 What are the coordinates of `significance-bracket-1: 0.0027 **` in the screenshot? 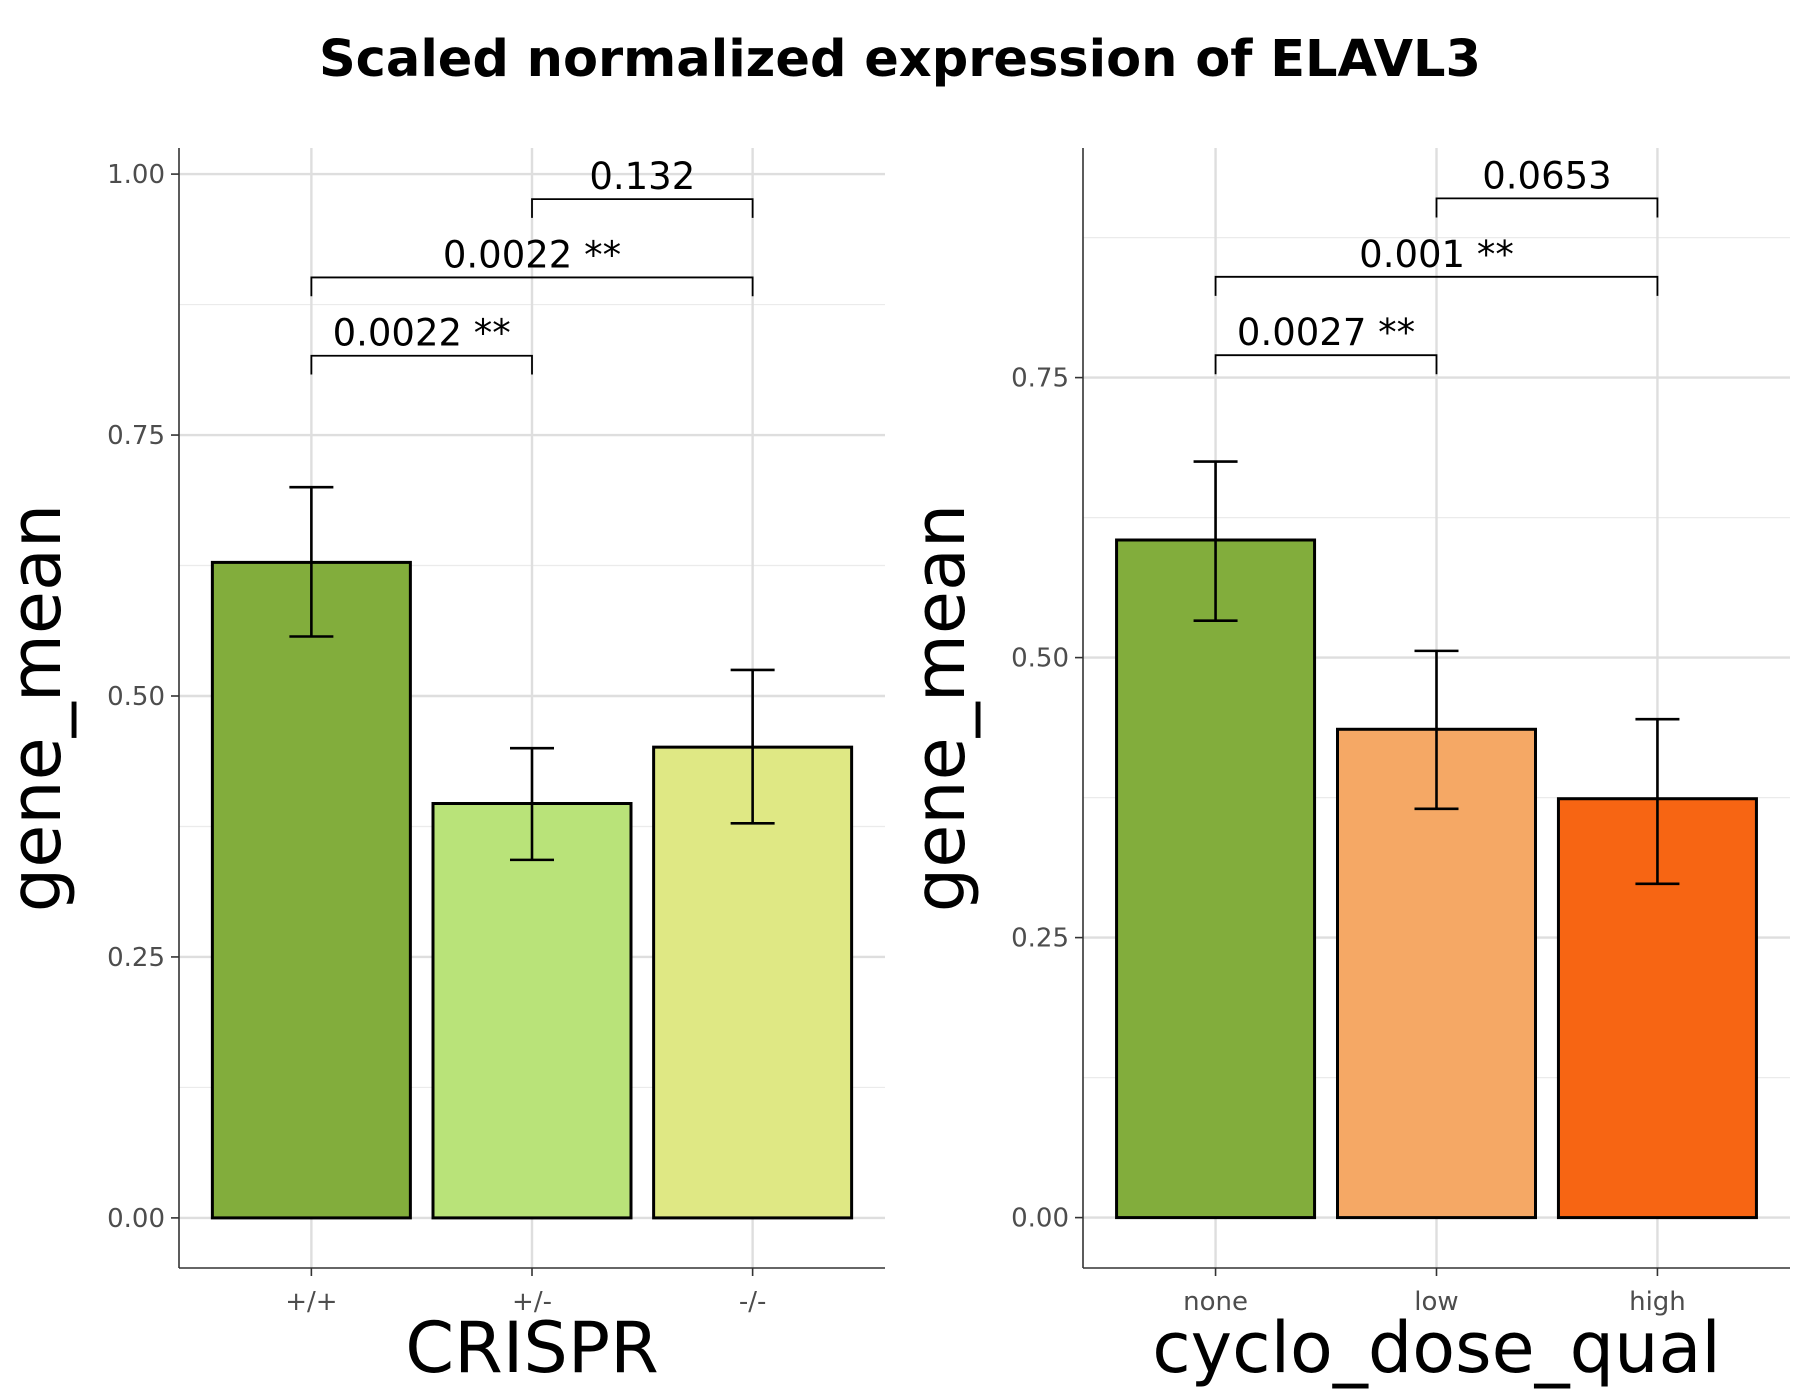 It's located at (1326, 343).